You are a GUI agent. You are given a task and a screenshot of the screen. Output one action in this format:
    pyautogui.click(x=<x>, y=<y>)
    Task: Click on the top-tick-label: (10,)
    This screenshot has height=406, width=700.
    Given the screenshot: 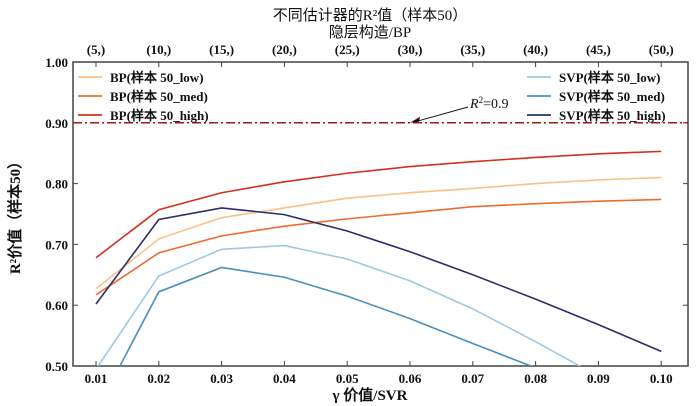 What is the action you would take?
    pyautogui.click(x=158, y=49)
    